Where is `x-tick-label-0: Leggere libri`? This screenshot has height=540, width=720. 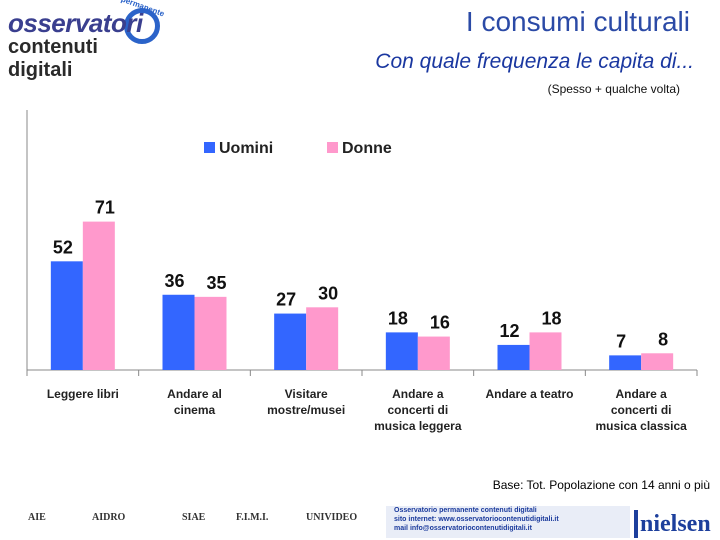
x-tick-label-0: Leggere libri is located at coordinates (83, 394).